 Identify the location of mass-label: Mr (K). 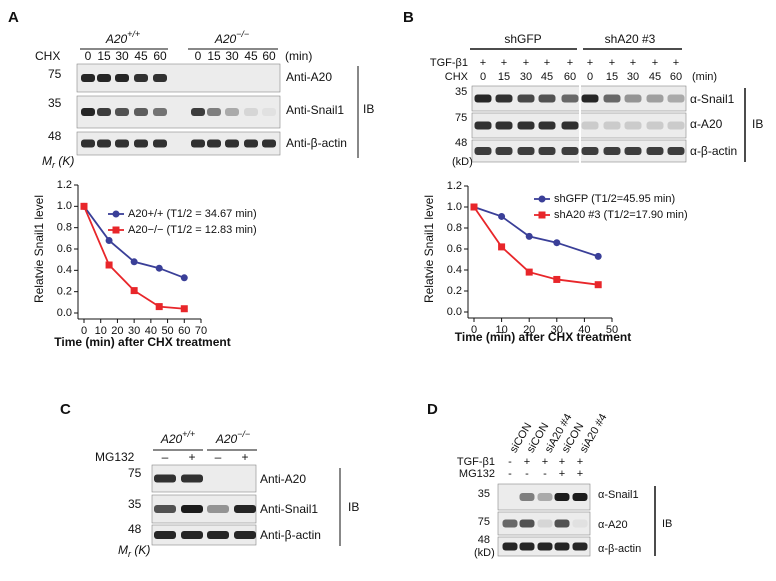
(134, 551).